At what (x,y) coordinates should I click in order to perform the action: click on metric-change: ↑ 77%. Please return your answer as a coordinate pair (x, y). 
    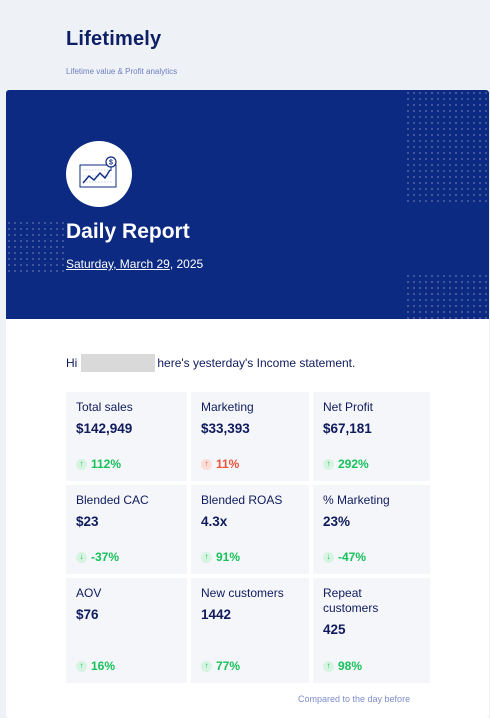
    Looking at the image, I should click on (220, 666).